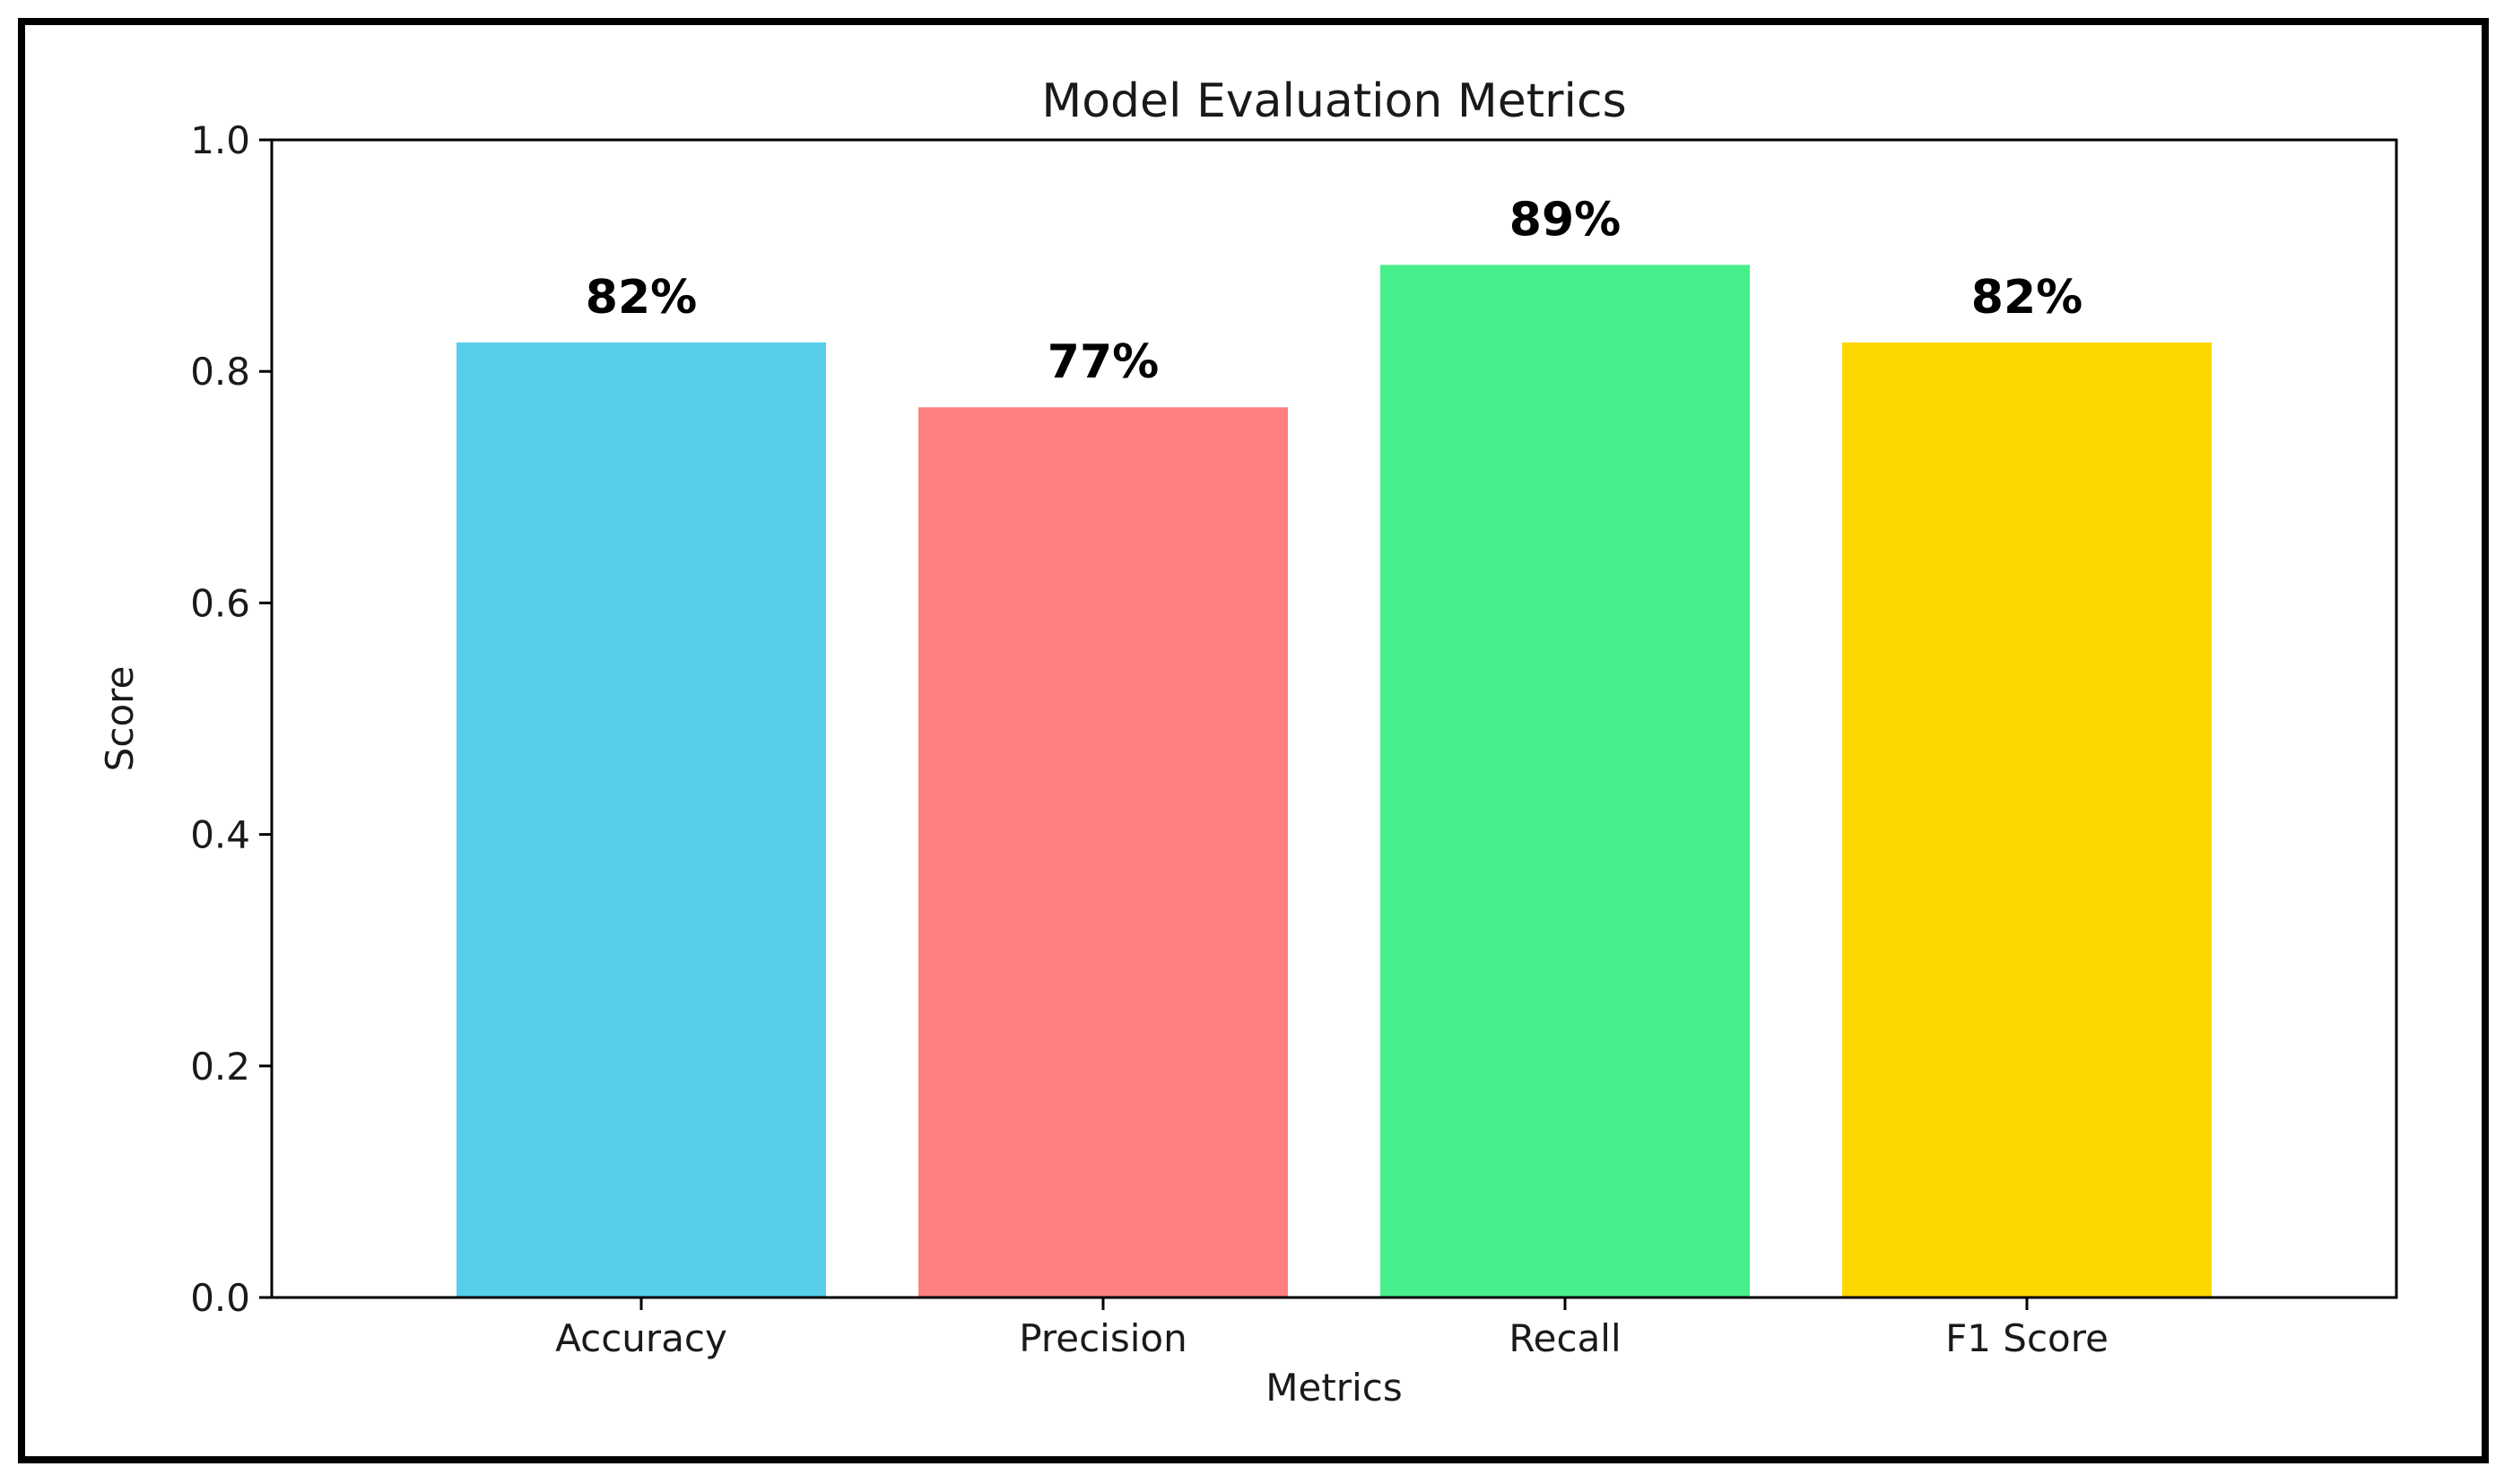 This screenshot has height=1484, width=2513. Describe the element at coordinates (1565, 1338) in the screenshot. I see `x-tick-label: Recall` at that location.